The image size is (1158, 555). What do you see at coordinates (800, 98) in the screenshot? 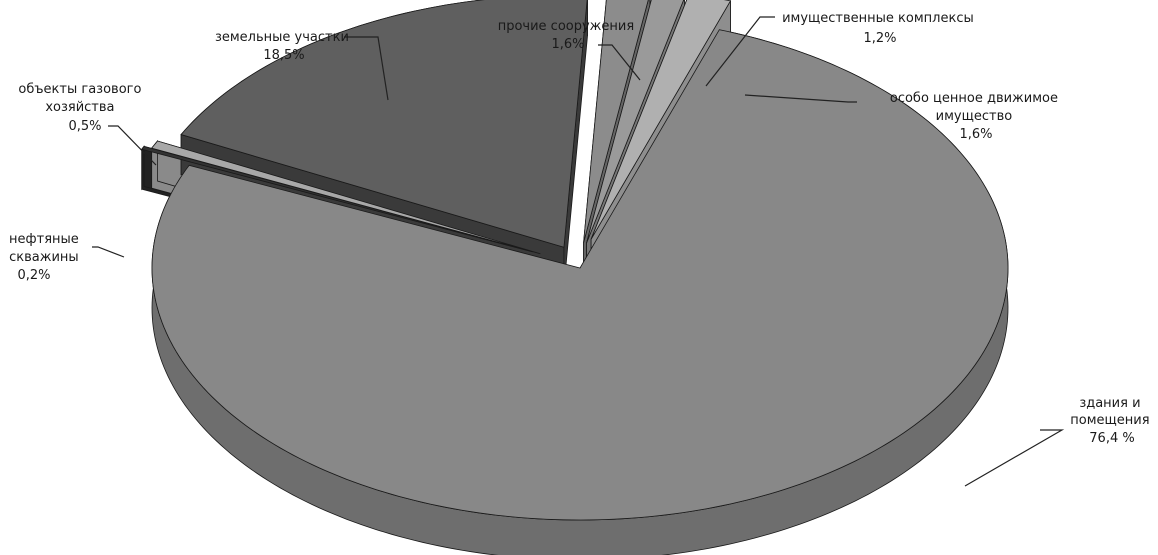
I see `leader-movable` at bounding box center [800, 98].